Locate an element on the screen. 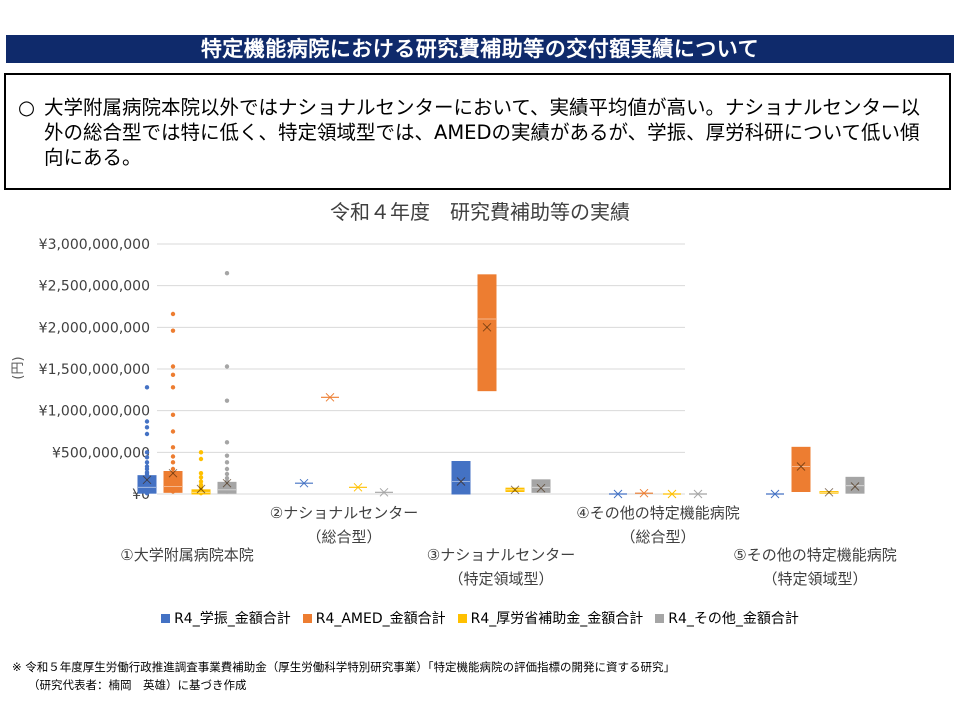  category-label: ⑤その他の特定機能病院 is located at coordinates (814, 555).